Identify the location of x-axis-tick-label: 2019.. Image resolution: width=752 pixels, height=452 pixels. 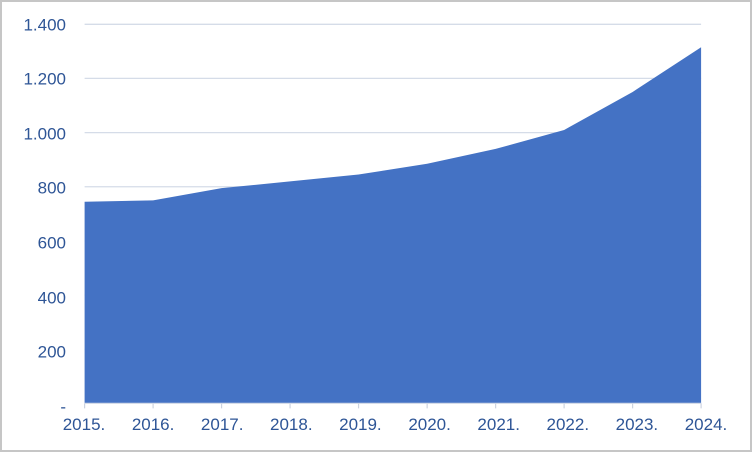
(360, 424).